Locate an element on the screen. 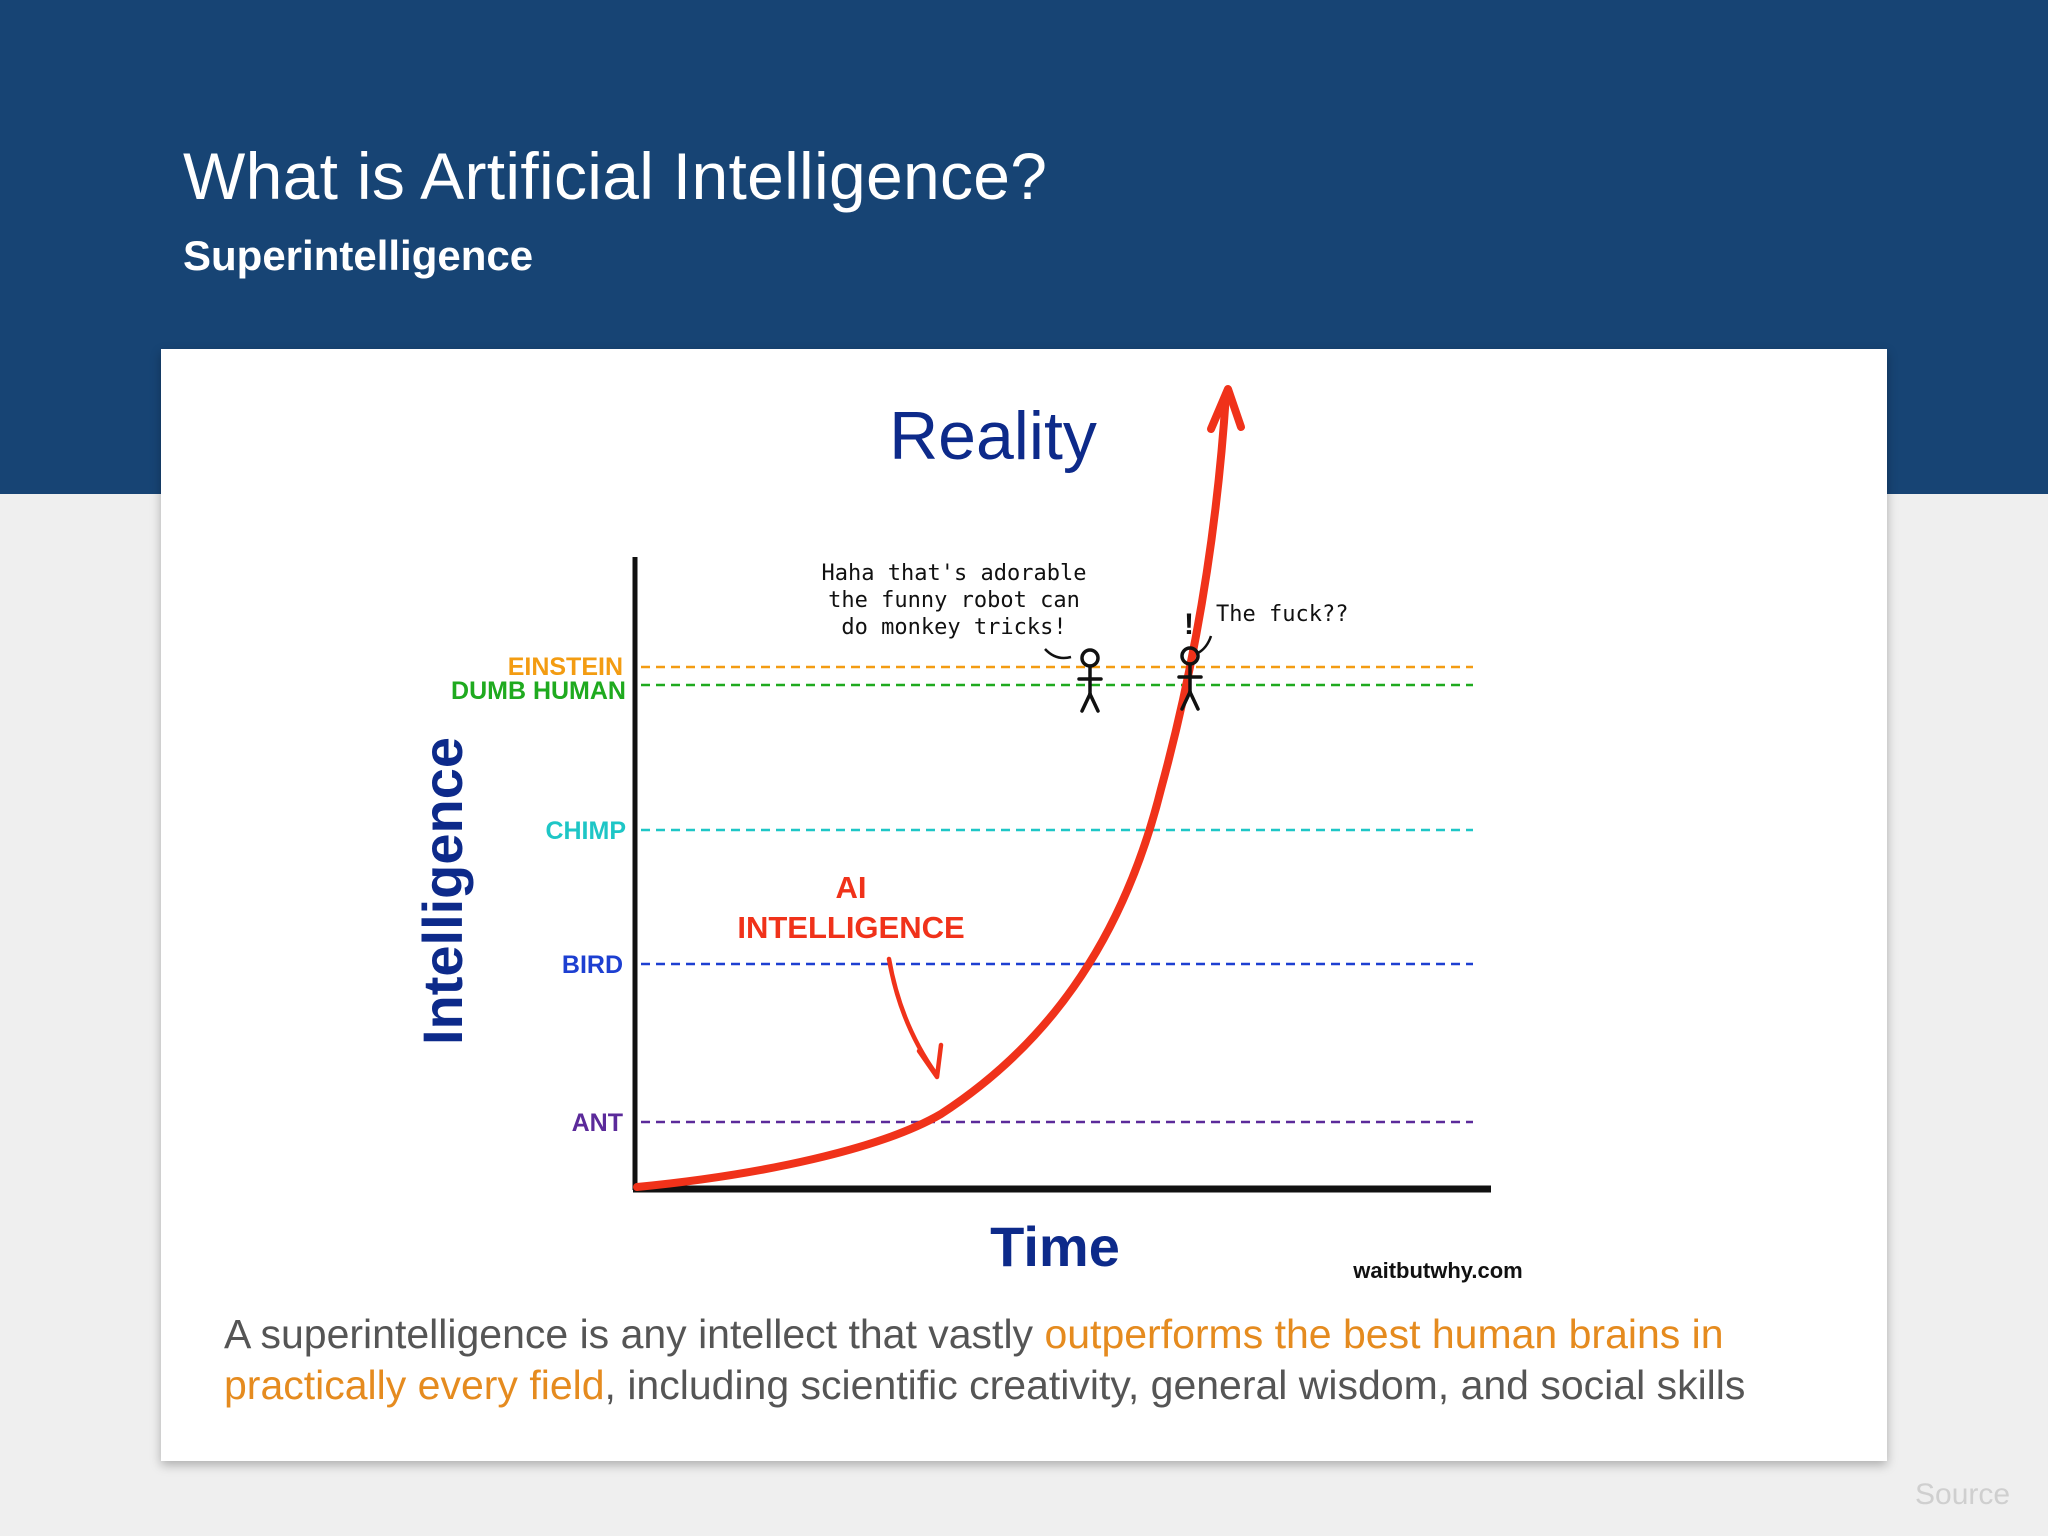  source-link: Source is located at coordinates (1963, 1494).